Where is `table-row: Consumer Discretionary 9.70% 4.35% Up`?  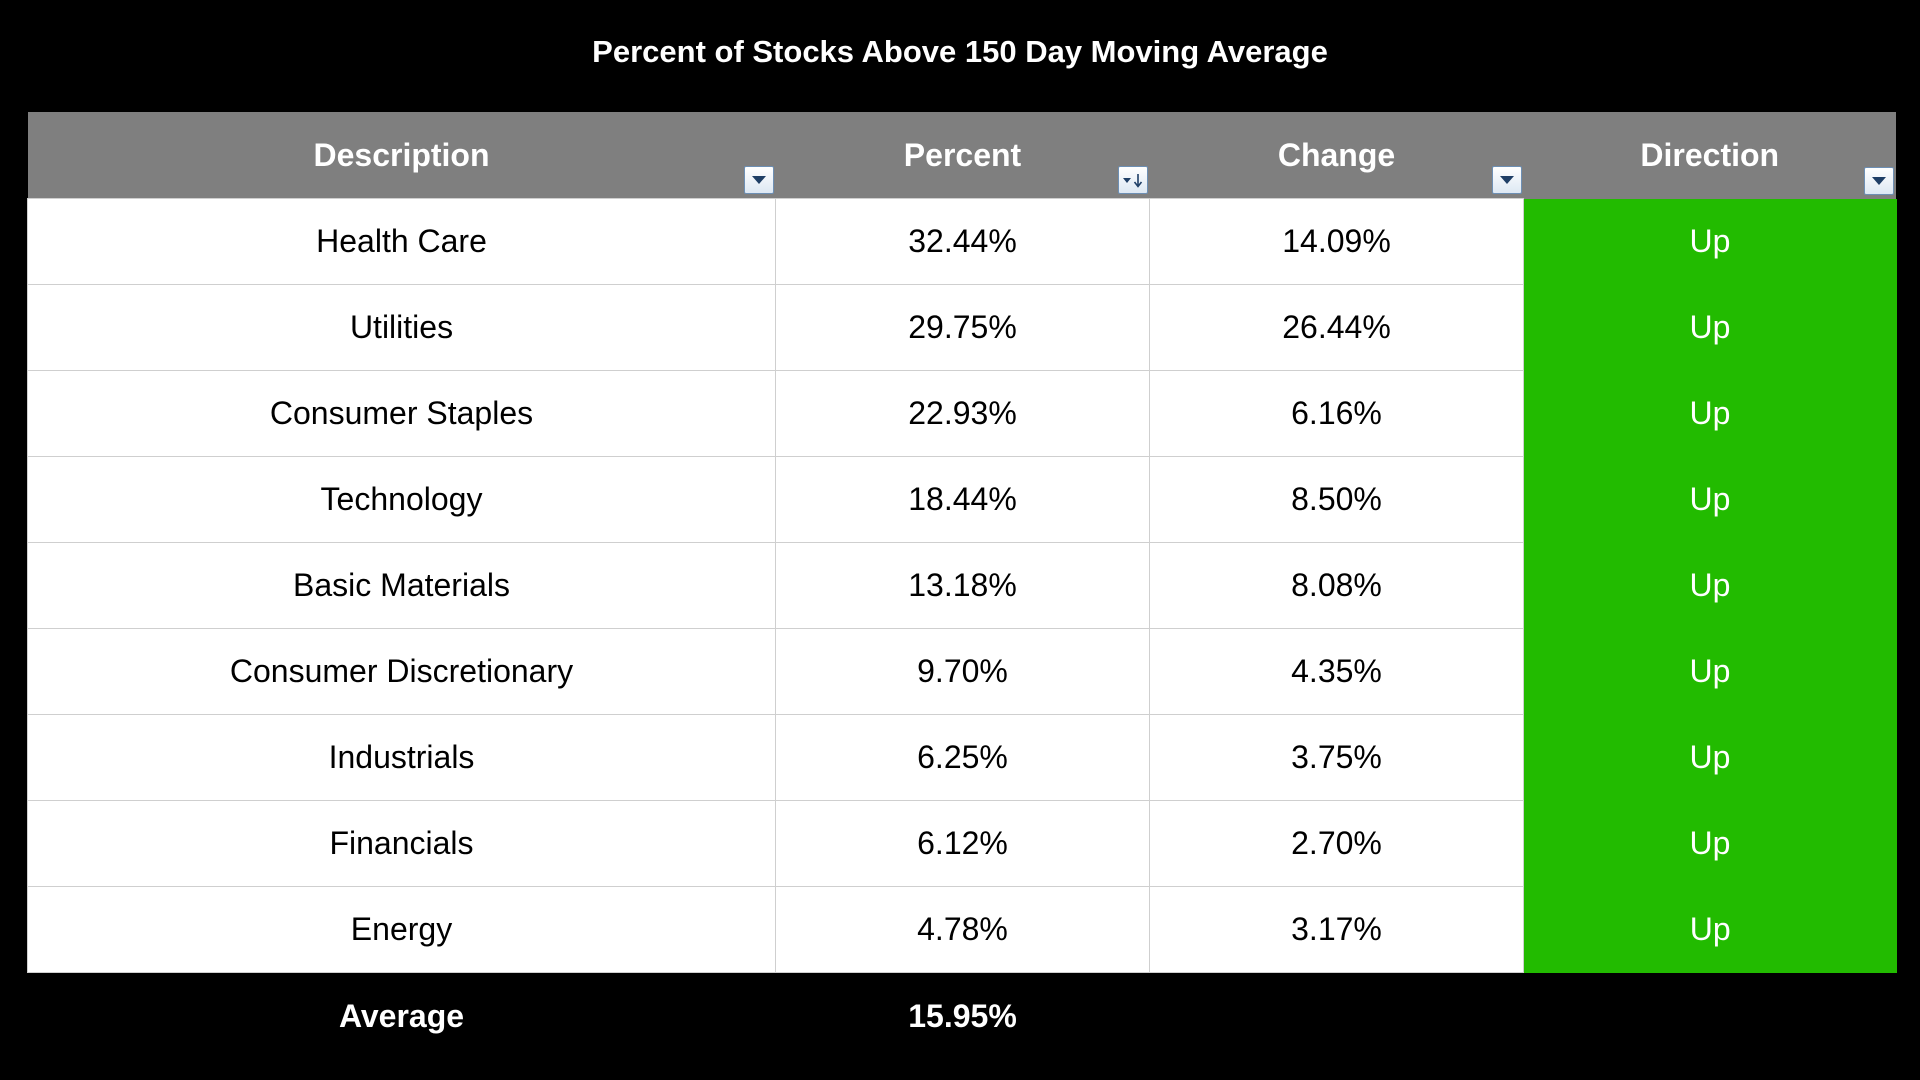
table-row: Consumer Discretionary 9.70% 4.35% Up is located at coordinates (962, 671).